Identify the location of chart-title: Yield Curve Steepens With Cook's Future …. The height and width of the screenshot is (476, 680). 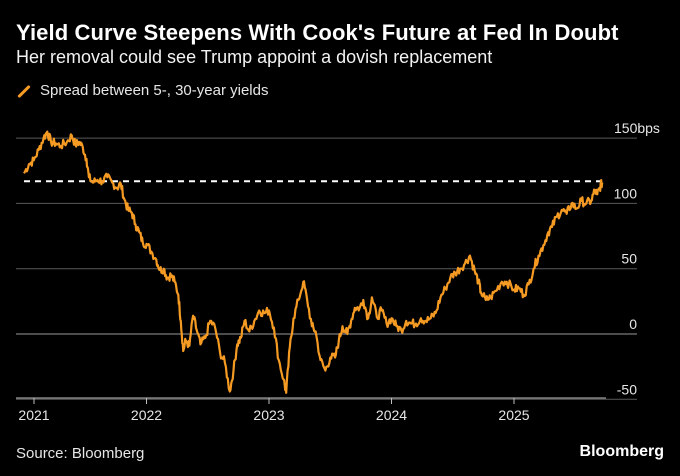
(317, 32).